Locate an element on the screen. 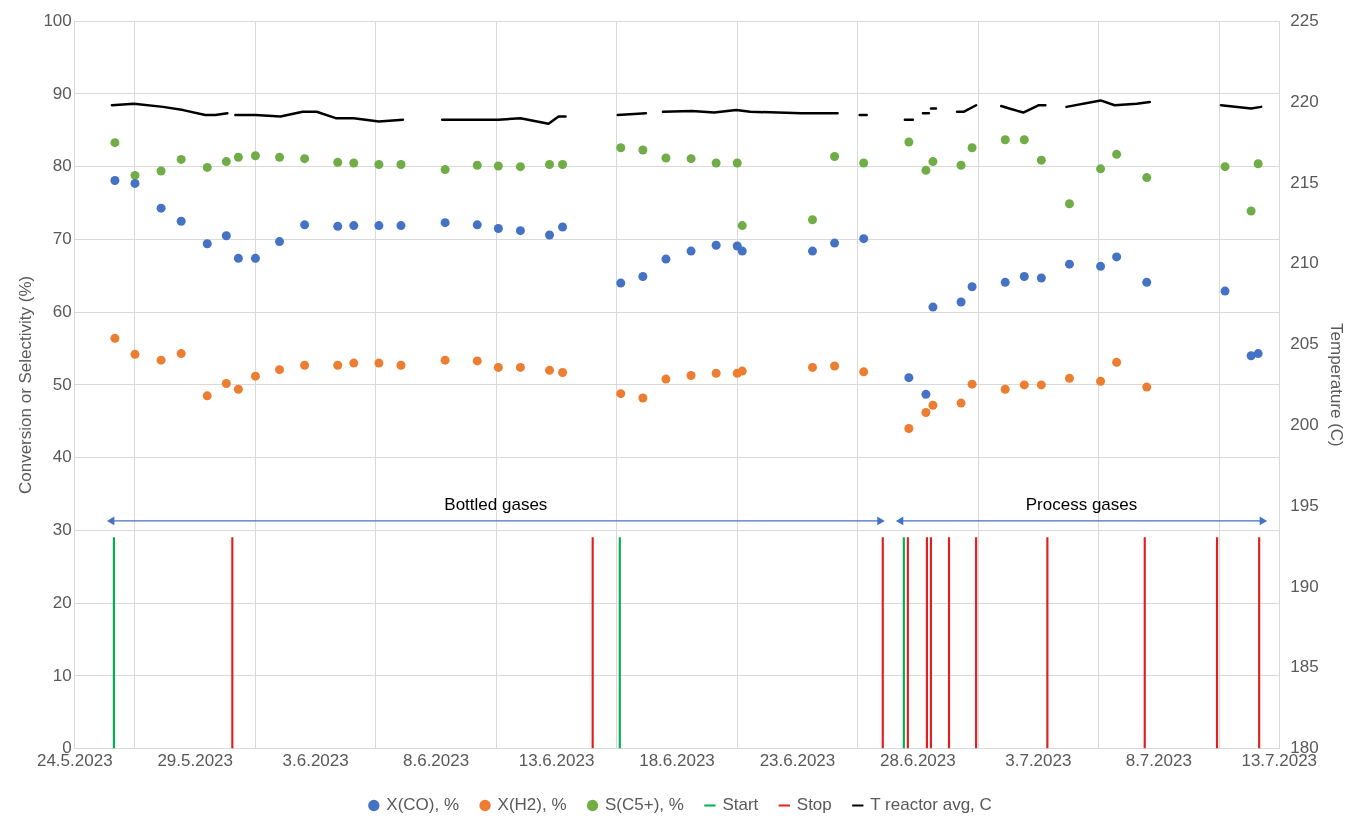 This screenshot has height=832, width=1366. legend-label: Stop is located at coordinates (814, 805).